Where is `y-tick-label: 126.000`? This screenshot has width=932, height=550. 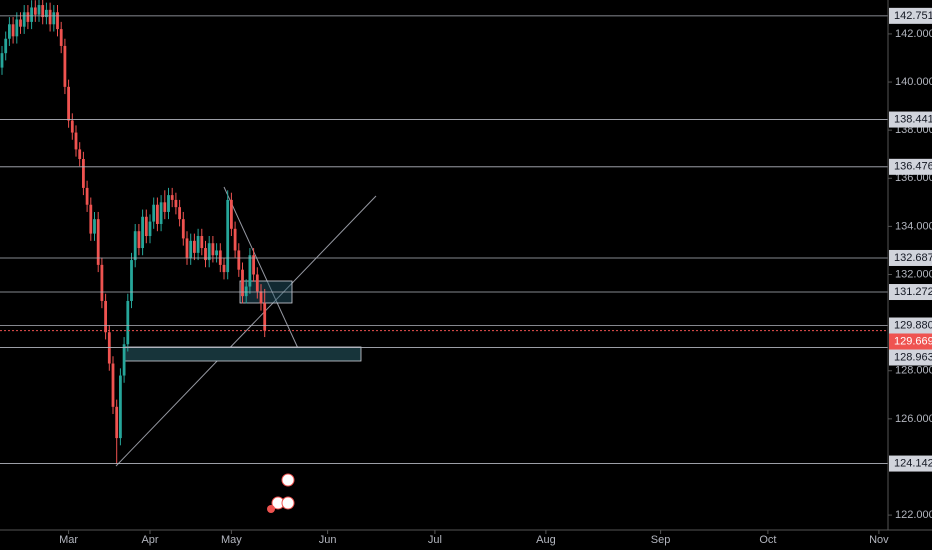
y-tick-label: 126.000 is located at coordinates (913, 419).